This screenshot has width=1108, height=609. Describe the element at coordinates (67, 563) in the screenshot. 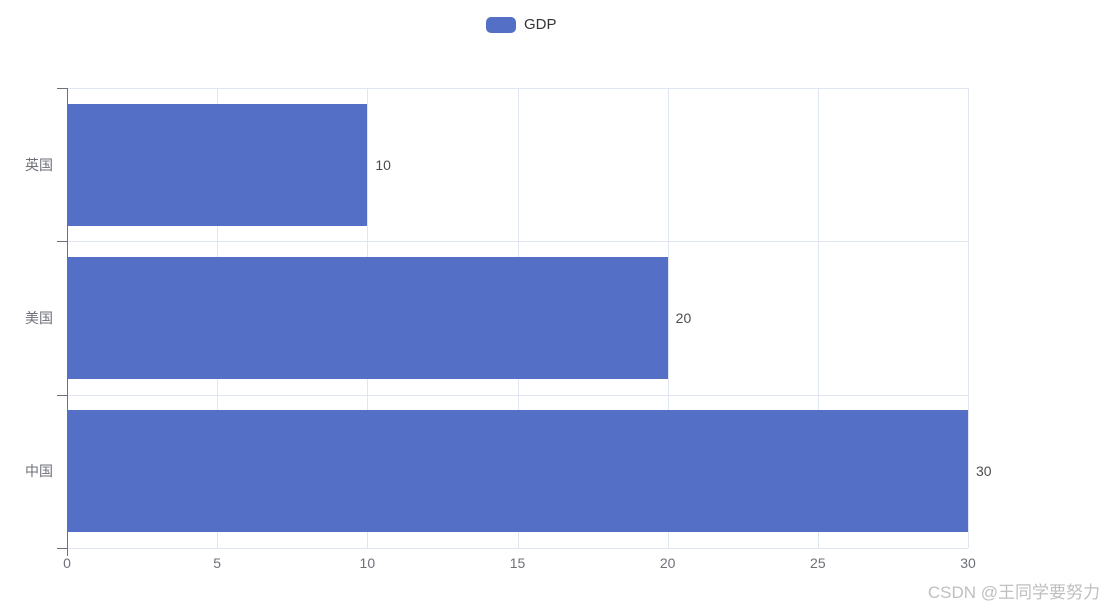

I see `x-tick-label: 0` at that location.